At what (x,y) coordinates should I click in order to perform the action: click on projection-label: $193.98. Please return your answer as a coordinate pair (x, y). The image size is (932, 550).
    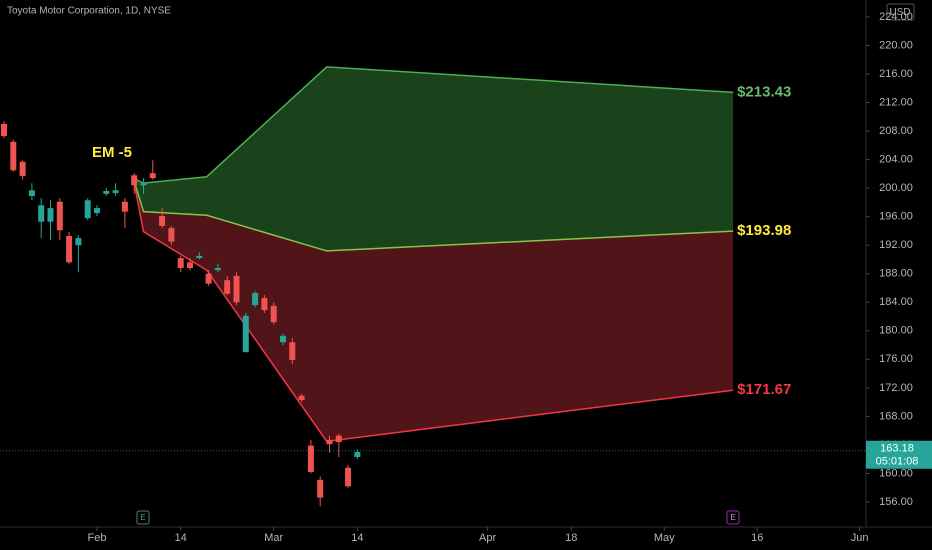
    Looking at the image, I should click on (764, 230).